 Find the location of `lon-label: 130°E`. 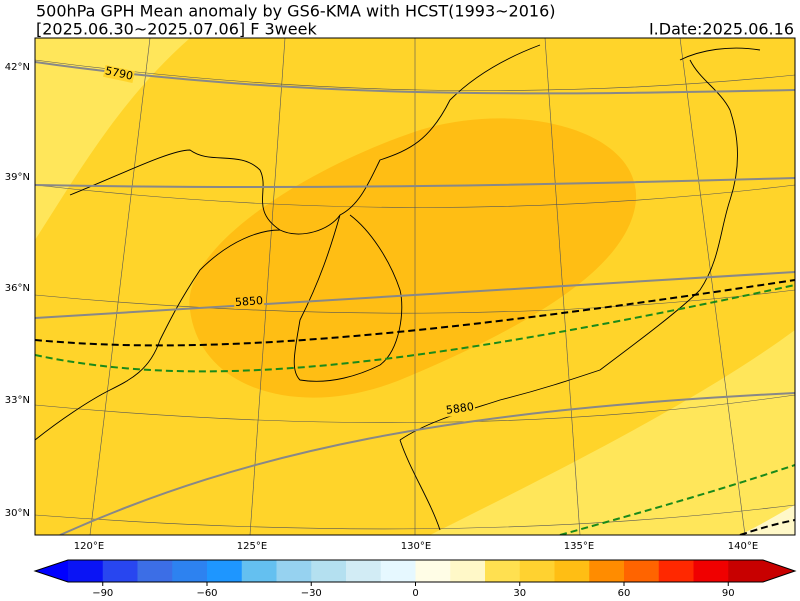

lon-label: 130°E is located at coordinates (416, 546).